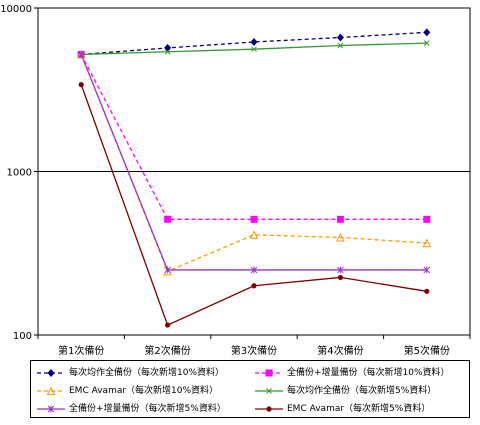 The height and width of the screenshot is (425, 480). I want to click on y-tick-label: 100, so click(22, 336).